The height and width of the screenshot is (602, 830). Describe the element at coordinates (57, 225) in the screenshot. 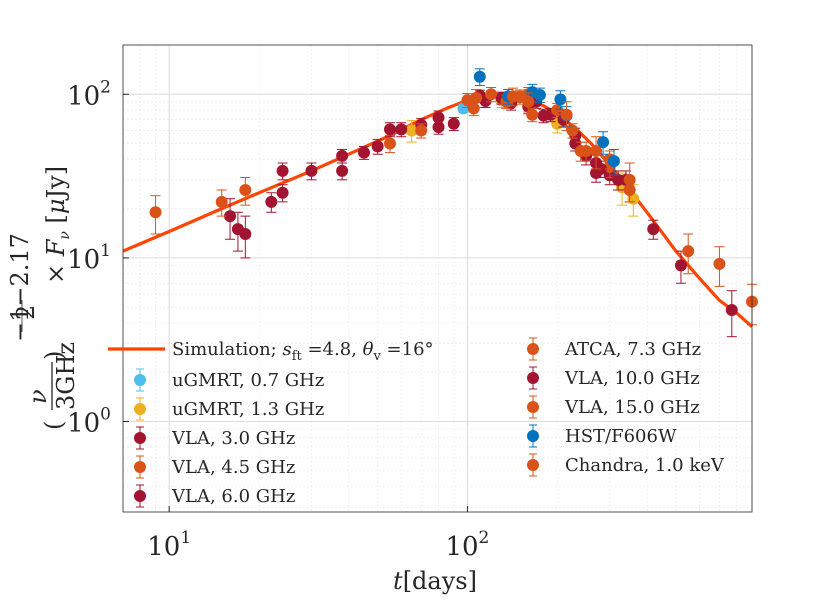

I see `y-label-suffix: × Fν [μJy]` at that location.